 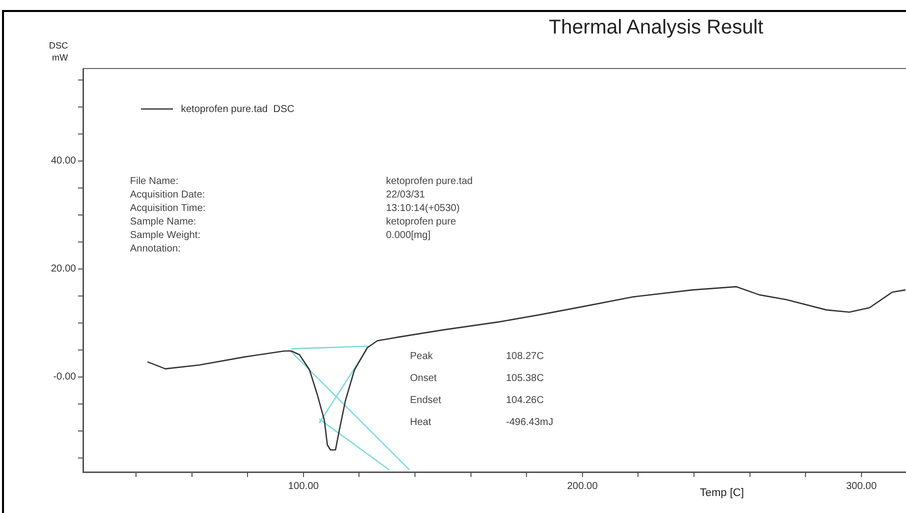 What do you see at coordinates (64, 377) in the screenshot?
I see `y-tick-label: -0.00` at bounding box center [64, 377].